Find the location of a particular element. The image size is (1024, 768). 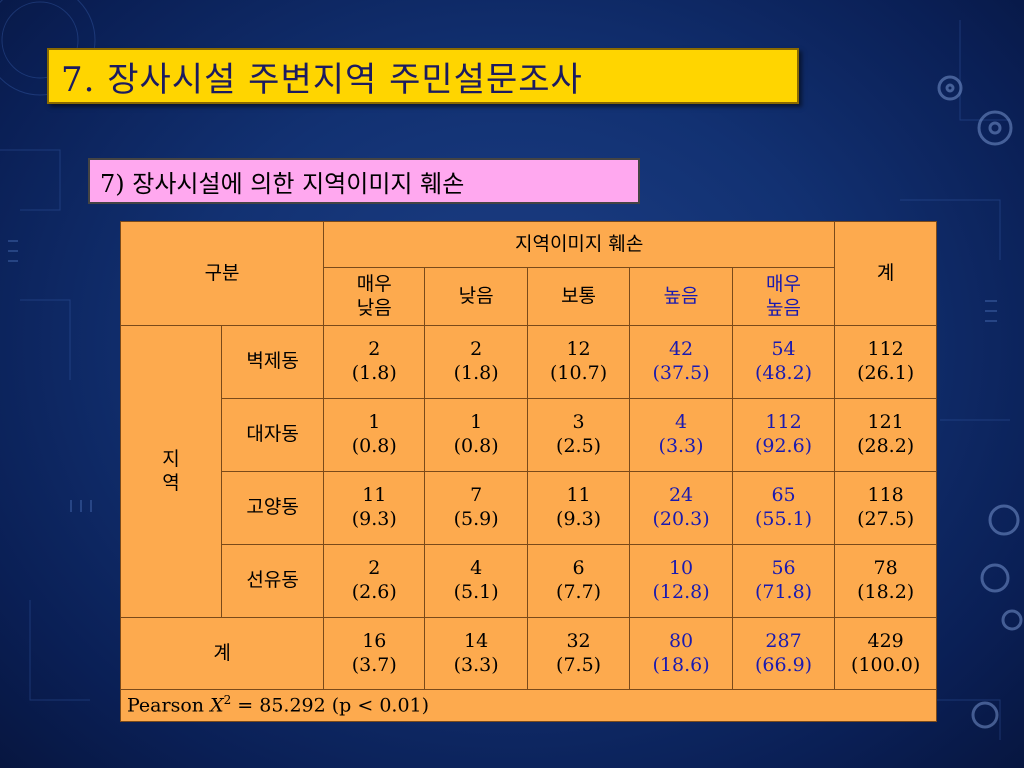

row-label: 선유동 is located at coordinates (273, 581).